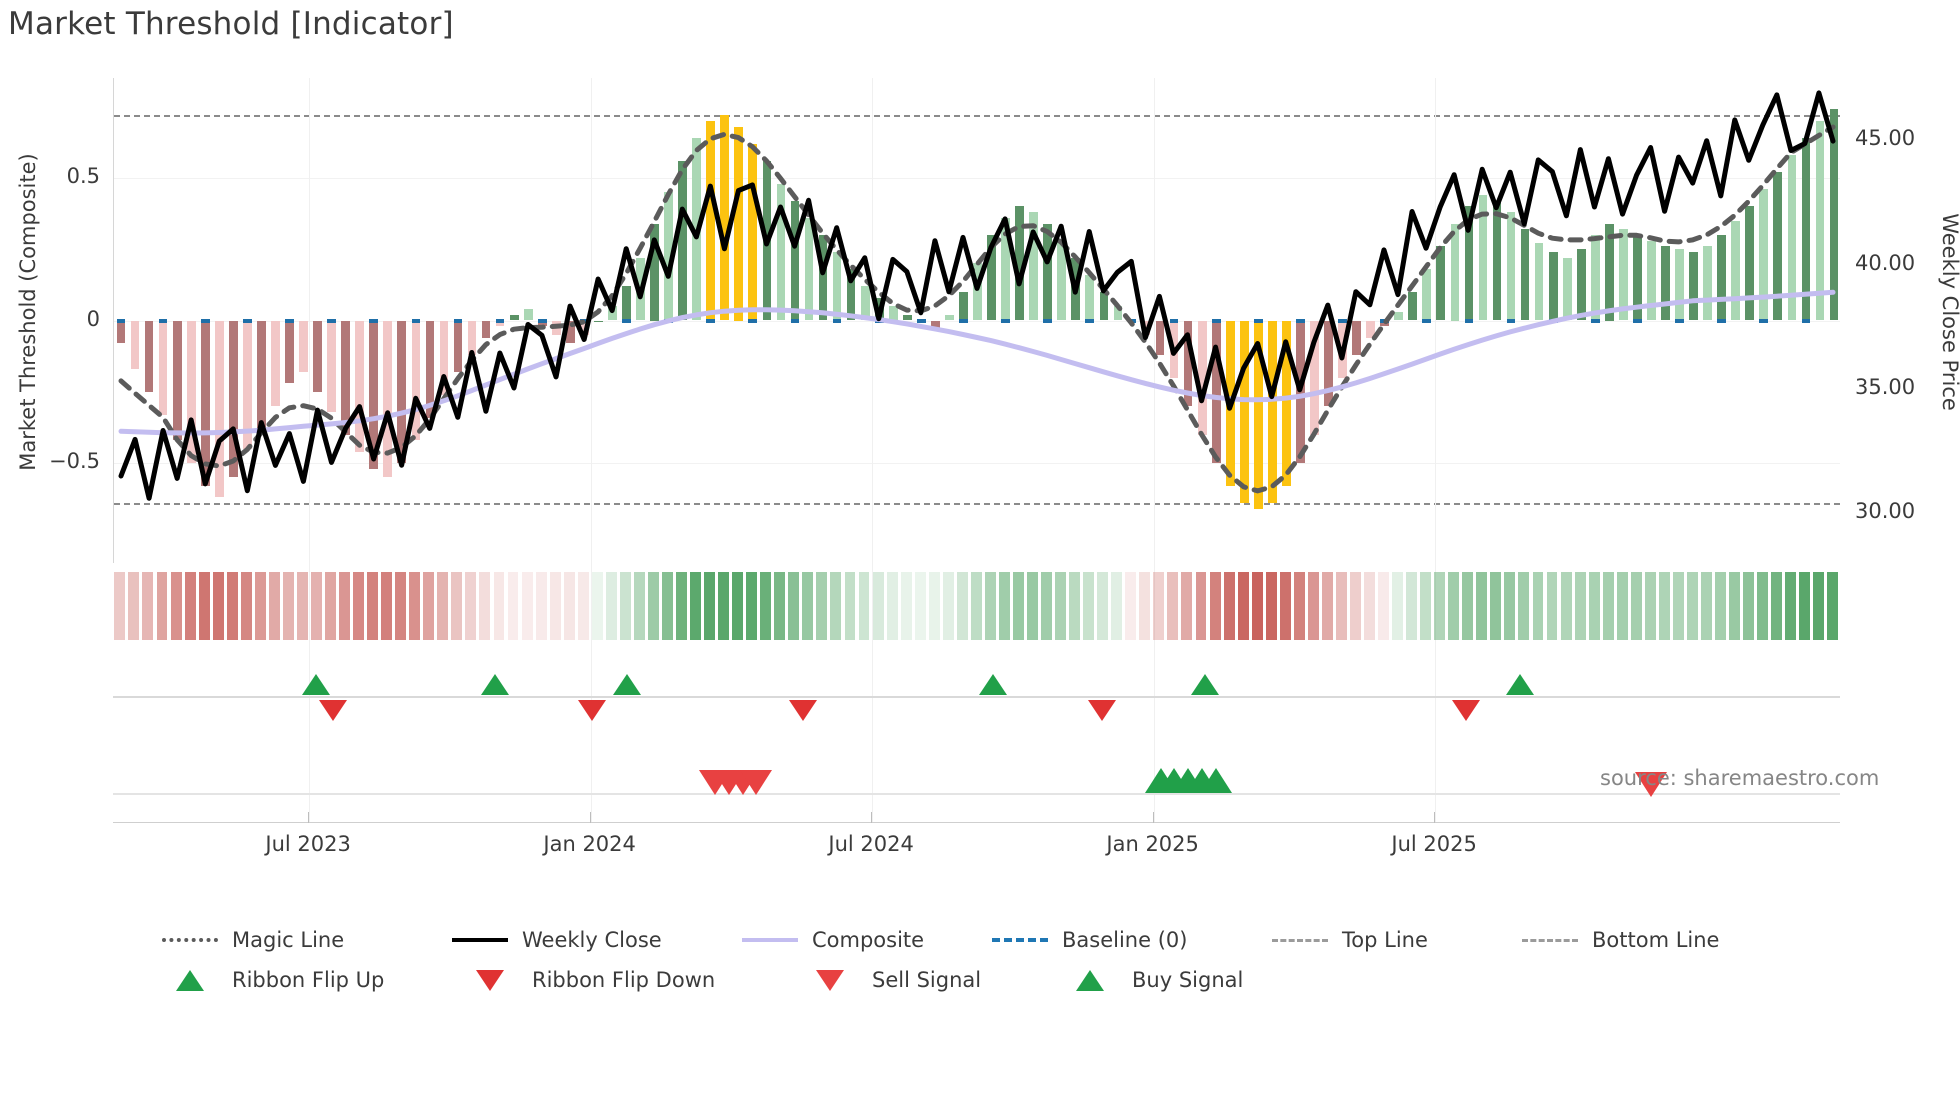 This screenshot has height=1102, width=1960. Describe the element at coordinates (83, 175) in the screenshot. I see `y-tick-left-0: 0.5` at that location.